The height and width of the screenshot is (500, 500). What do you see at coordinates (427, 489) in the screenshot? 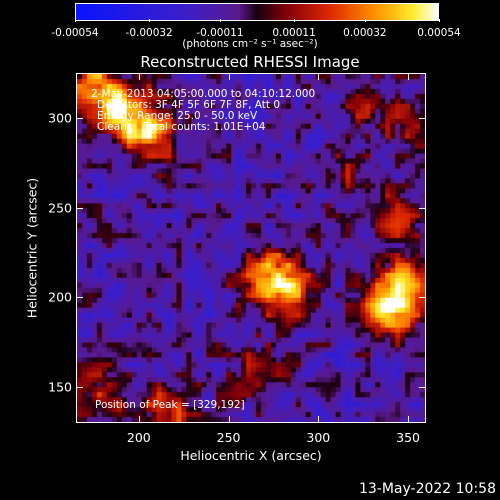
I see `timestamp: 13-May-2022 10:58` at bounding box center [427, 489].